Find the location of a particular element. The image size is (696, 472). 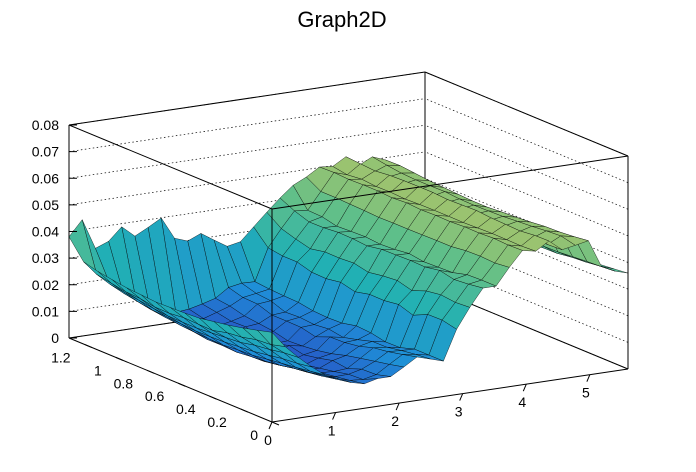

box-edge-front-top is located at coordinates (450, 182).